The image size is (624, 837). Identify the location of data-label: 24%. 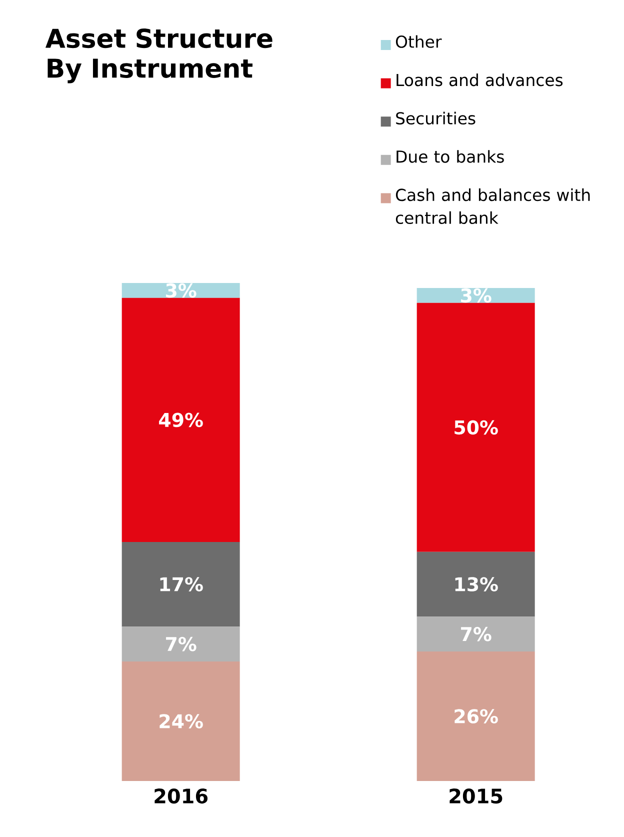
(181, 721).